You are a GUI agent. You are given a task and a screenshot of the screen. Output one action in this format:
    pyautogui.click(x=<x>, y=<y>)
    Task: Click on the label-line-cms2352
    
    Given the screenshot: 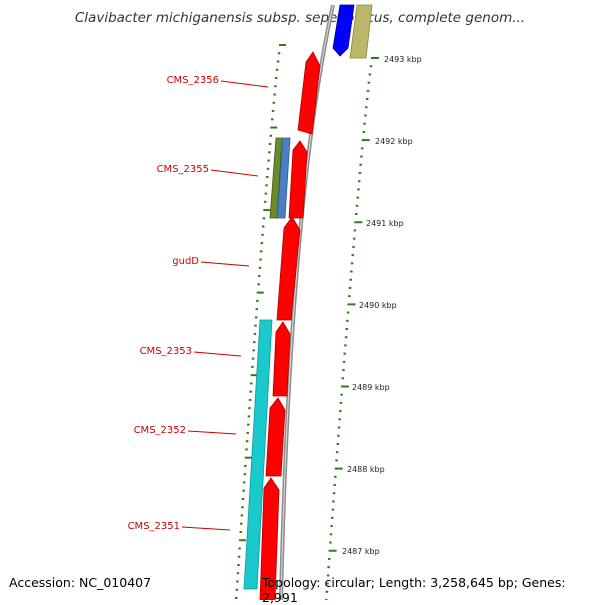 What is the action you would take?
    pyautogui.click(x=212, y=432)
    